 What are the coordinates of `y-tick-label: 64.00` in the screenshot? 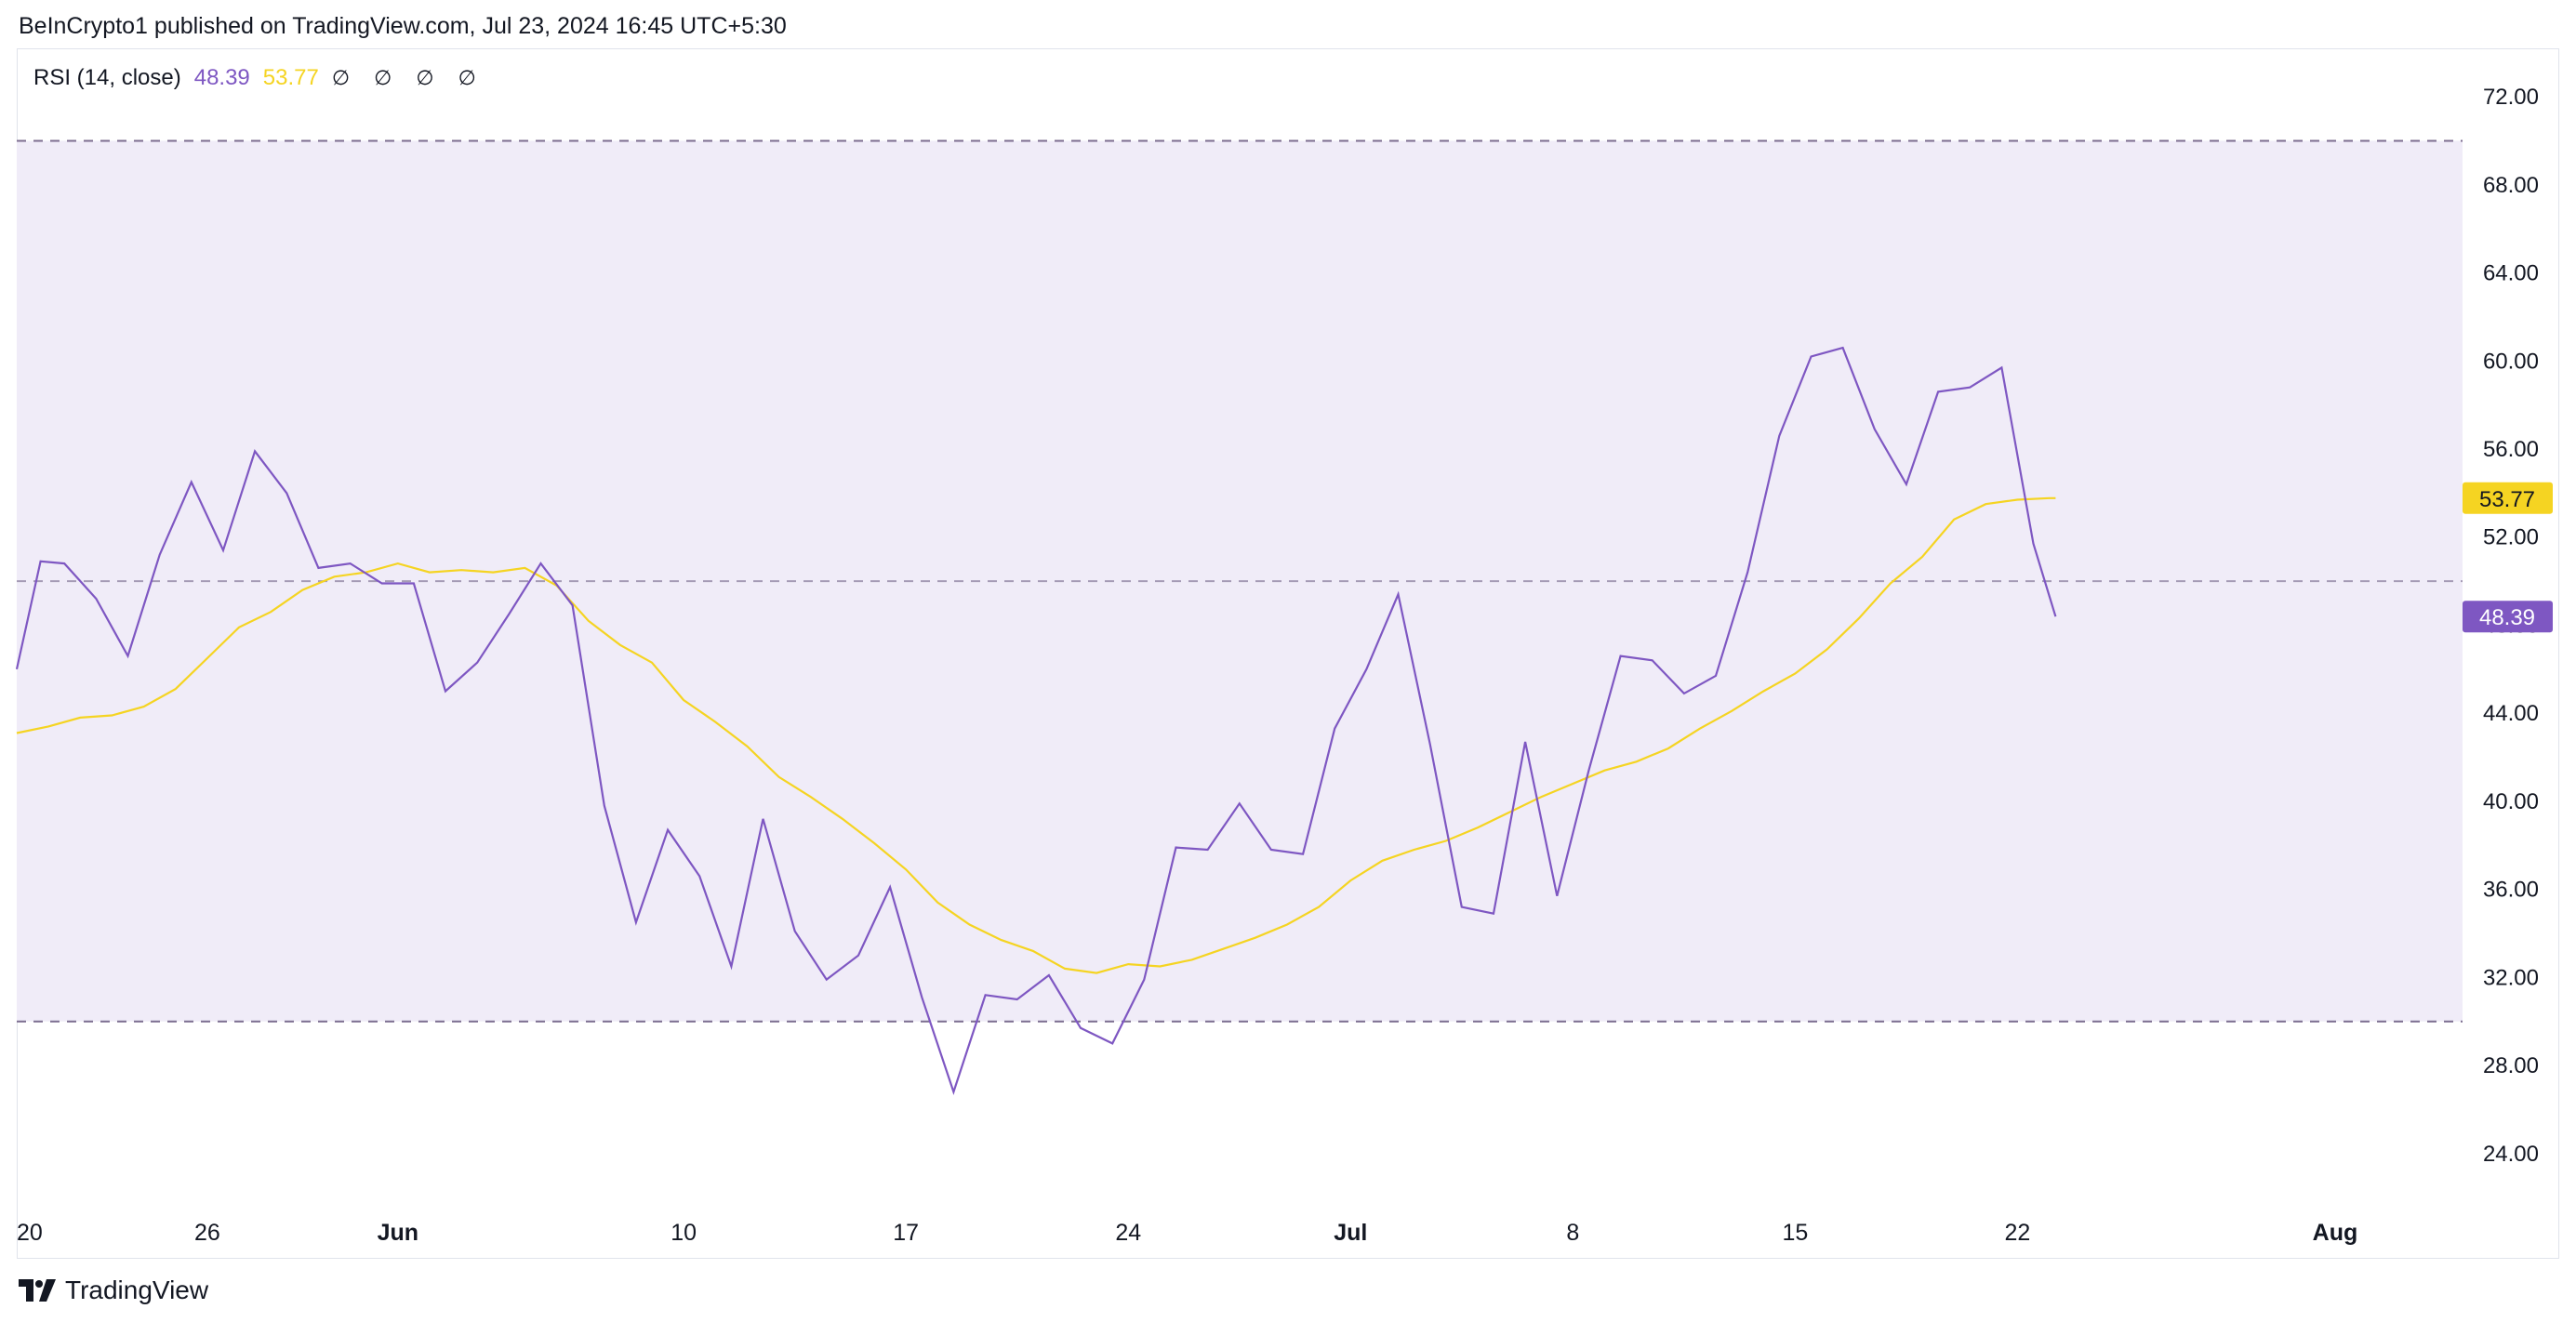 It's located at (2511, 274).